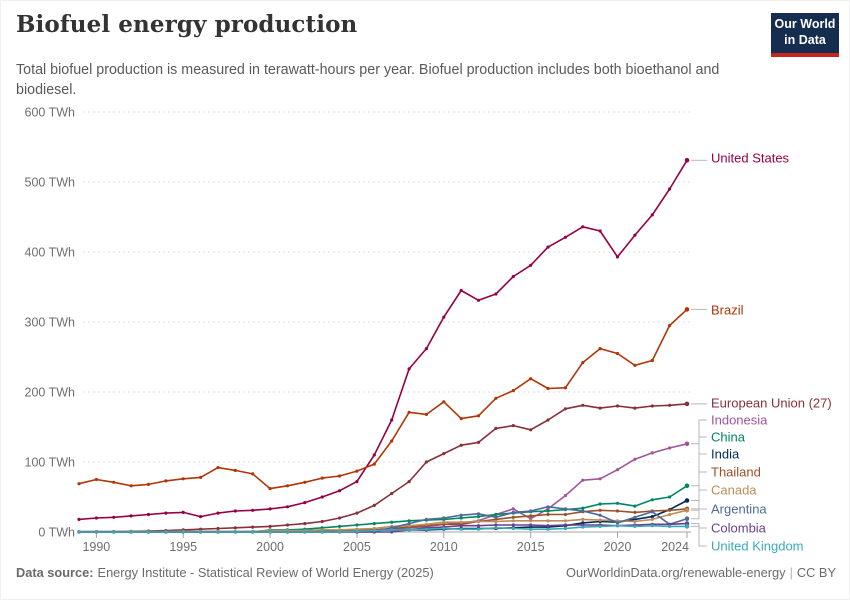  What do you see at coordinates (583, 511) in the screenshot?
I see `series-point-argentina-2018` at bounding box center [583, 511].